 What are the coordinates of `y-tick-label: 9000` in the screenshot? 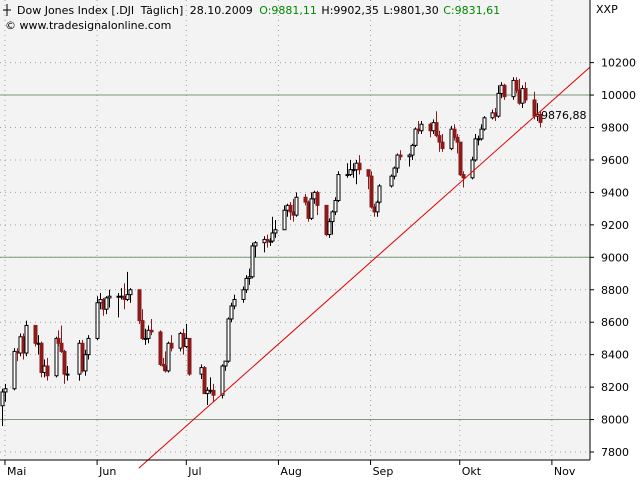 It's located at (615, 257).